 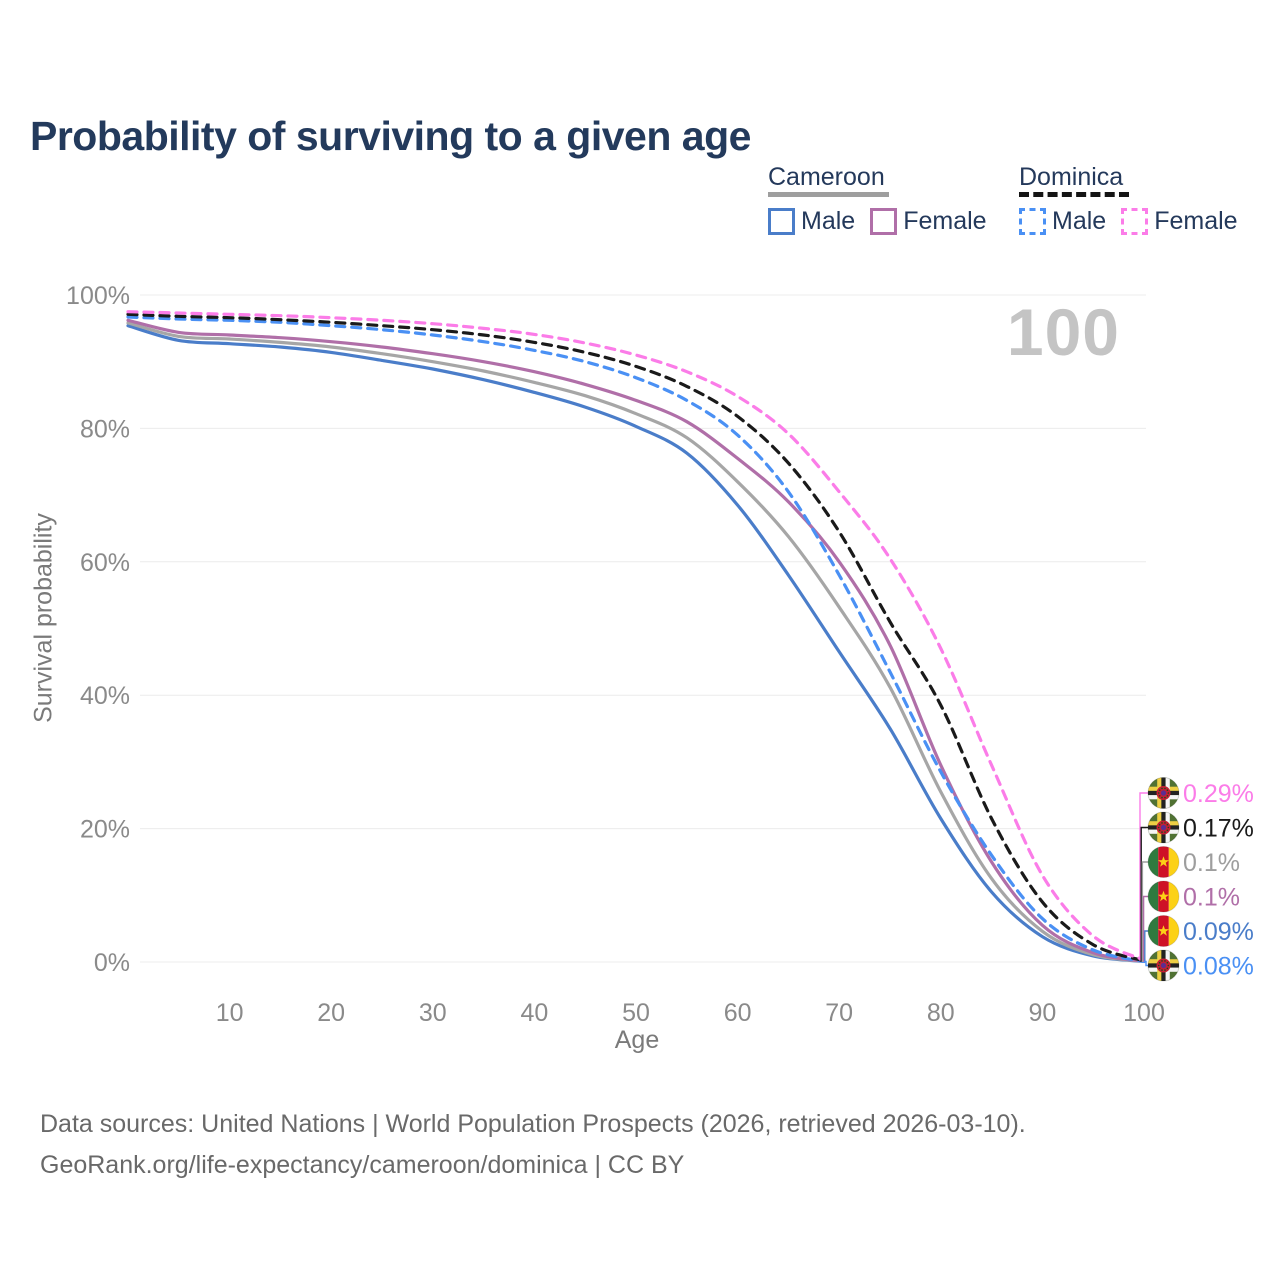 I want to click on legend-group-cameroon: Cameroon Male Female, so click(x=877, y=199).